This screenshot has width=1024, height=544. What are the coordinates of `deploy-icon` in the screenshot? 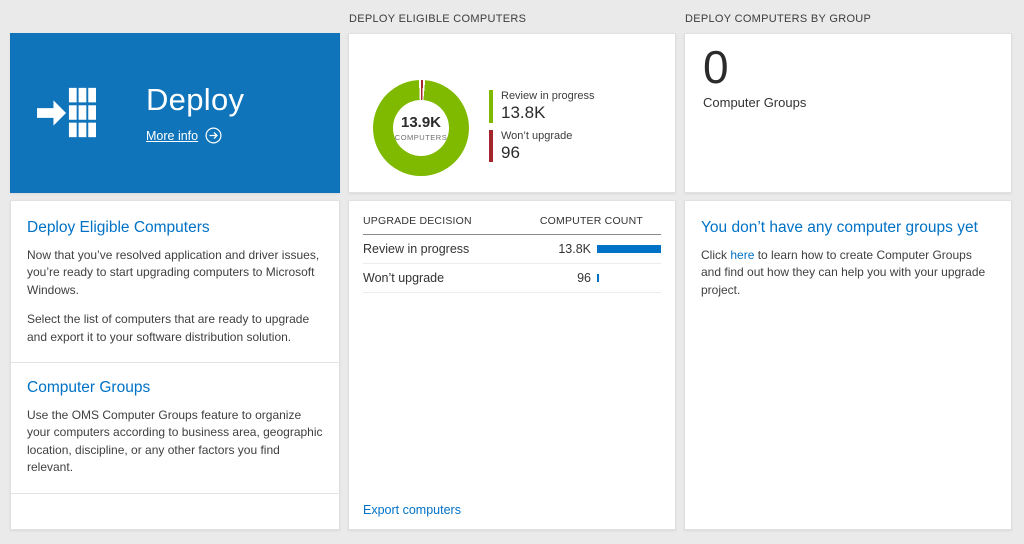 It's located at (67, 113).